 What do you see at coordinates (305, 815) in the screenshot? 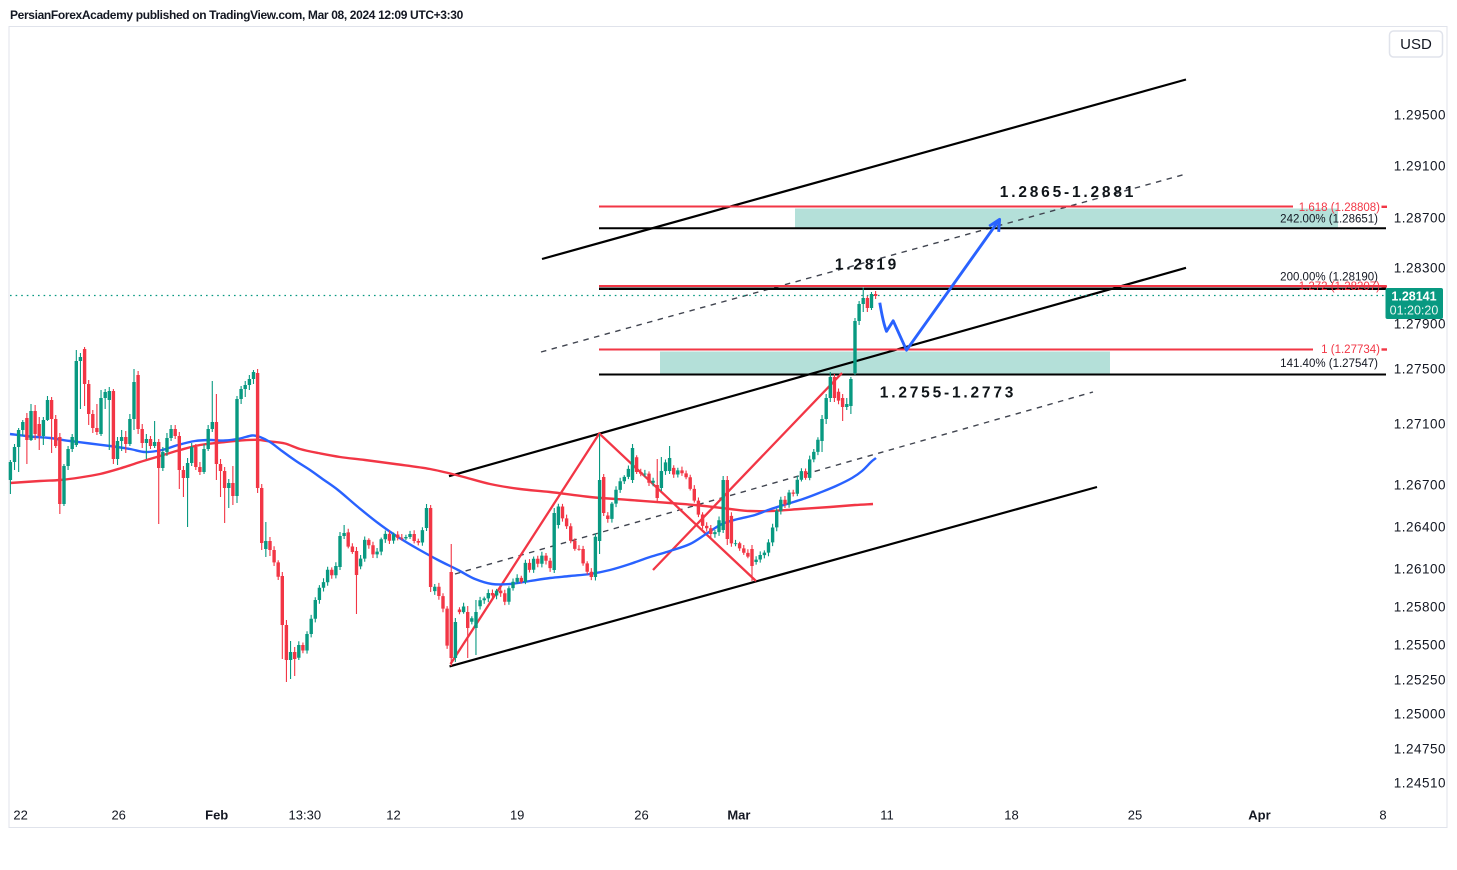
I see `svg-text: 13:30` at bounding box center [305, 815].